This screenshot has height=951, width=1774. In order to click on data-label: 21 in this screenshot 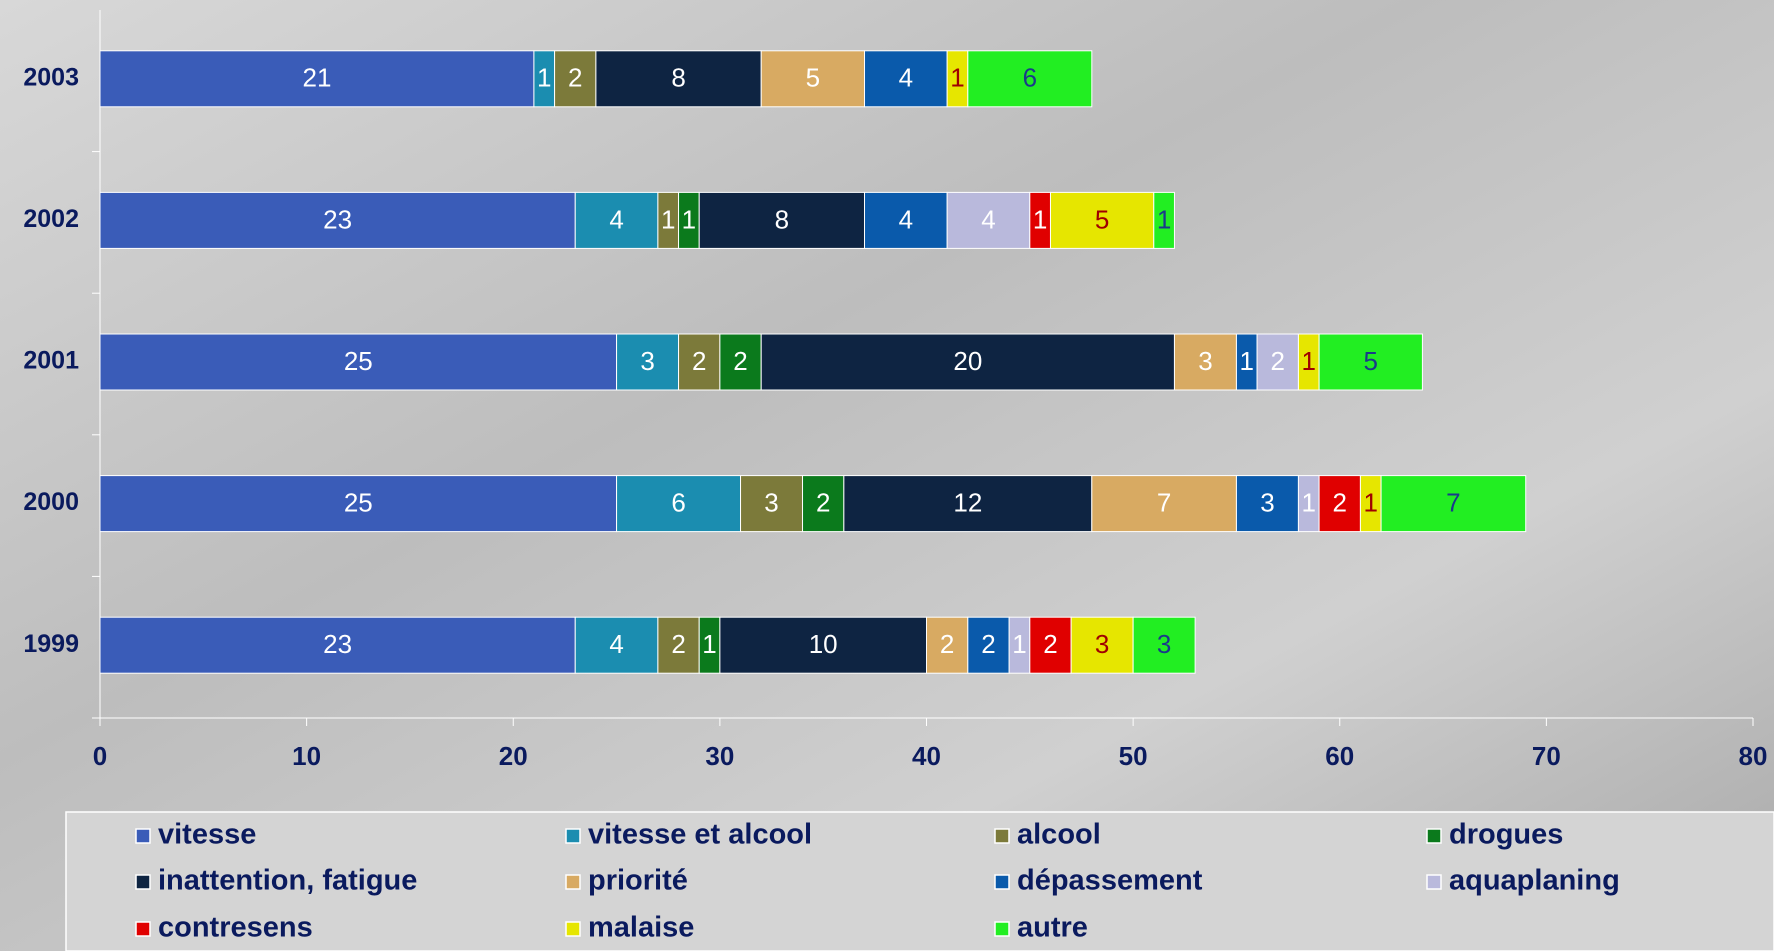, I will do `click(316, 78)`.